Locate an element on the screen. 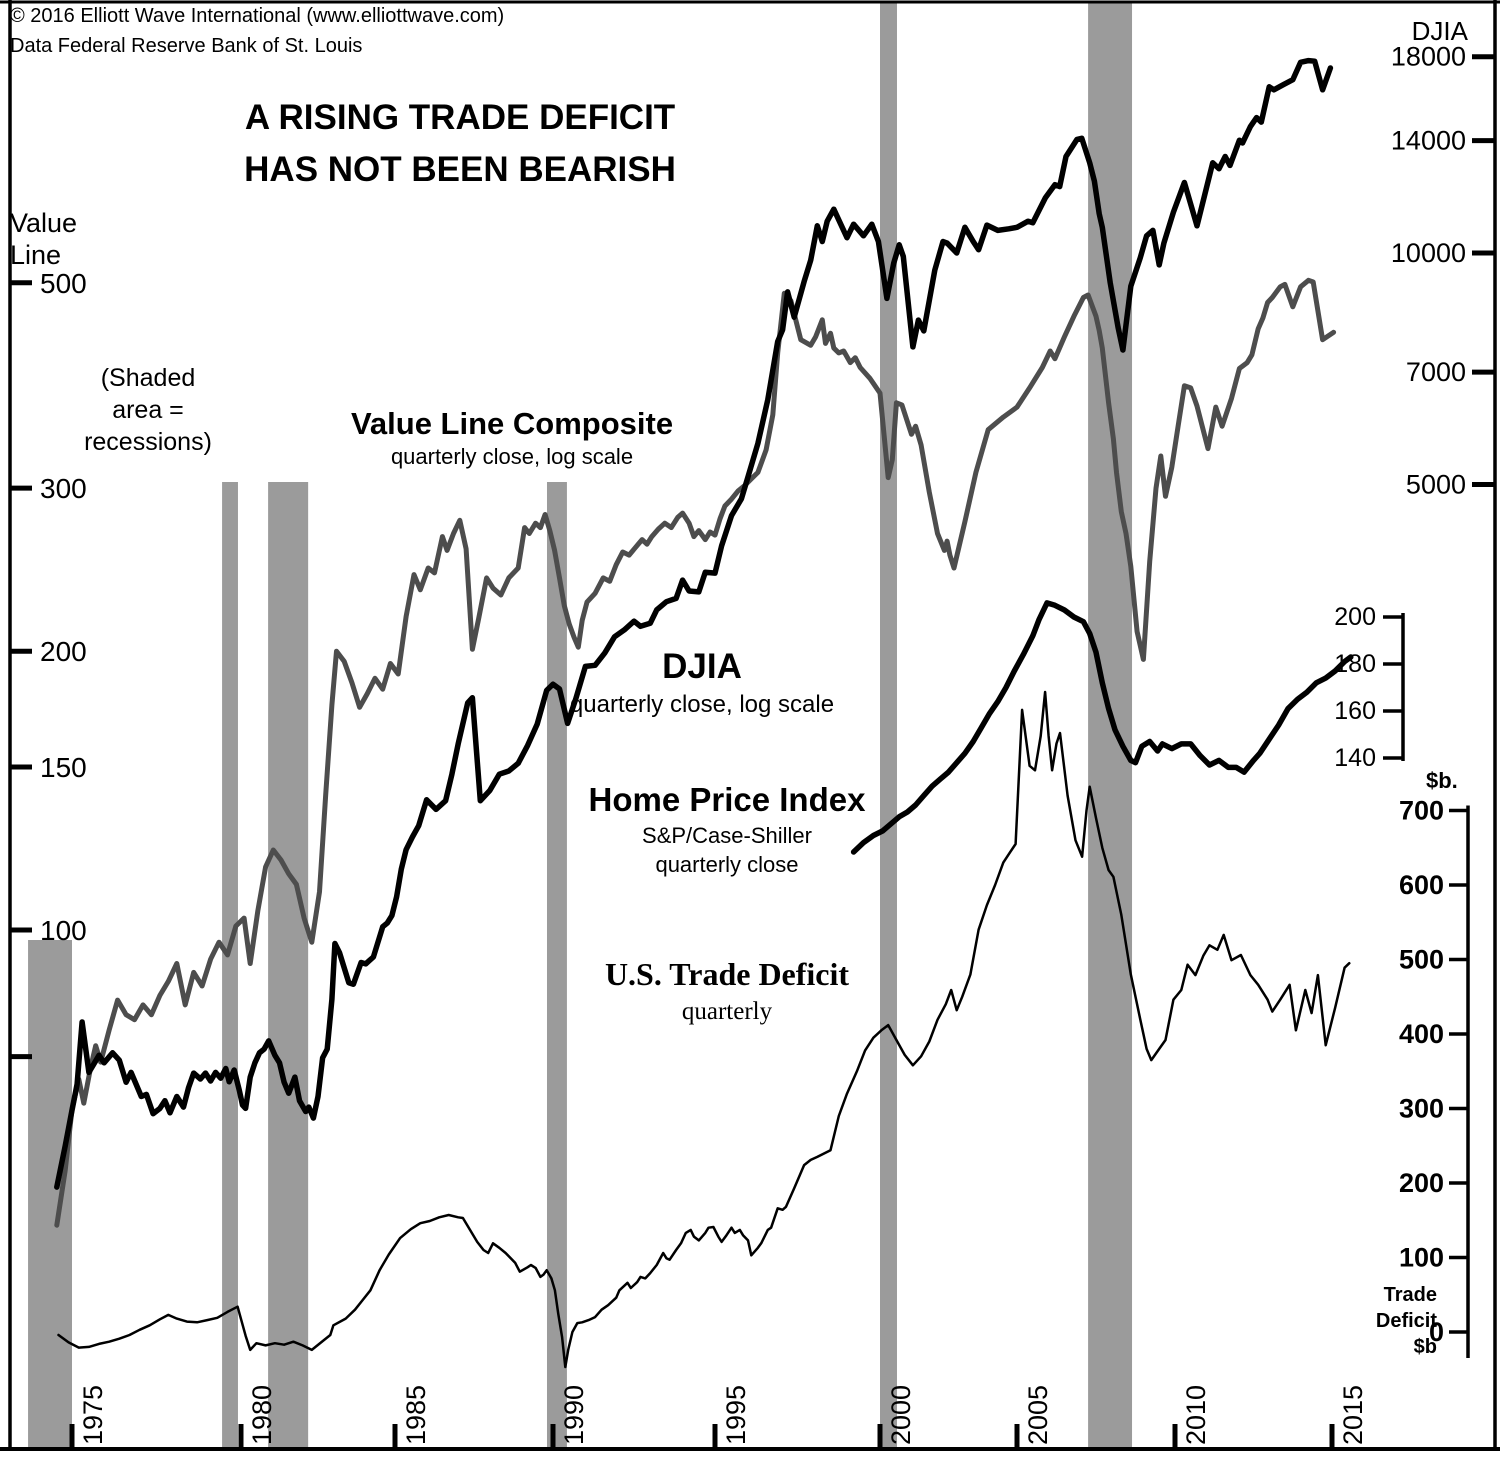 The height and width of the screenshot is (1464, 1500). deficit-axis-tick-label: 0 is located at coordinates (1436, 1332).